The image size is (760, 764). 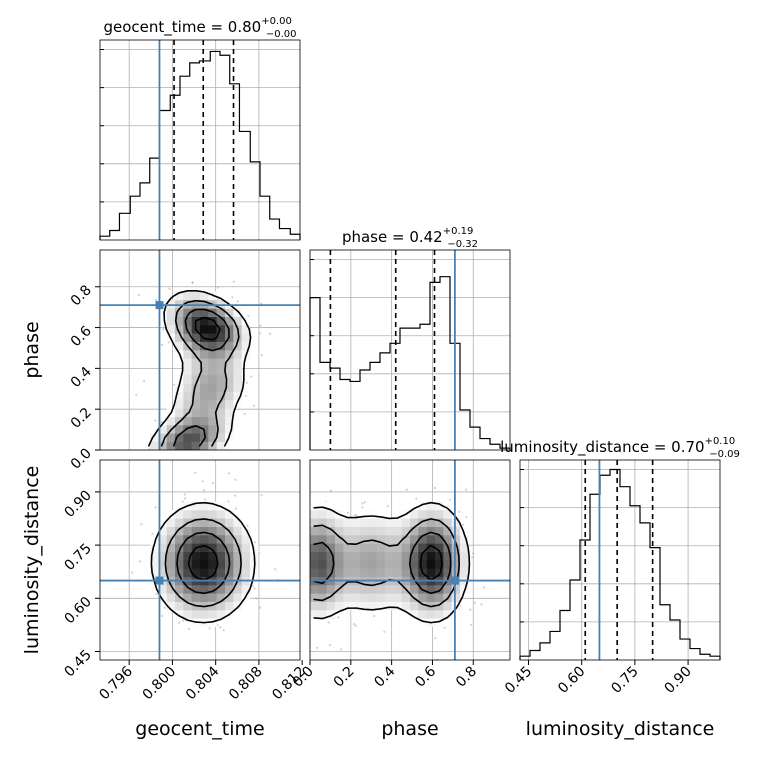 What do you see at coordinates (183, 27) in the screenshot?
I see `title-median: geocent_time = 0.80` at bounding box center [183, 27].